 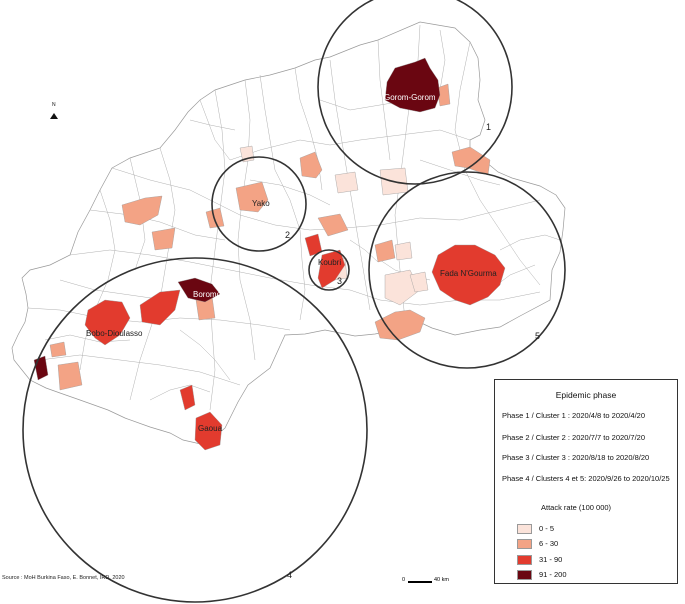 I want to click on north-arrow-icon, so click(x=54, y=116).